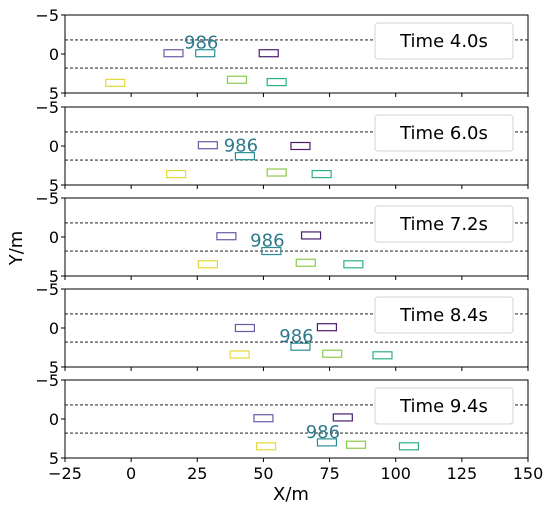  I want to click on x-tick-label: 25, so click(197, 473).